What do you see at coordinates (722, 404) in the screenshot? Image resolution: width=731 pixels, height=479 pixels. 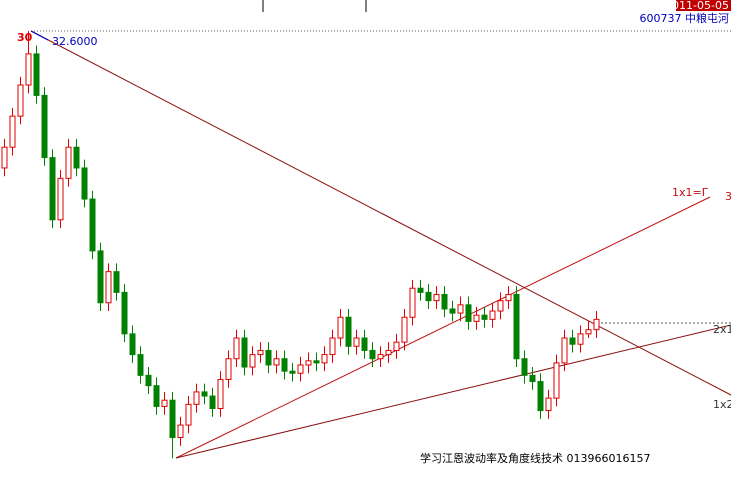 I see `annotation: 1x2` at bounding box center [722, 404].